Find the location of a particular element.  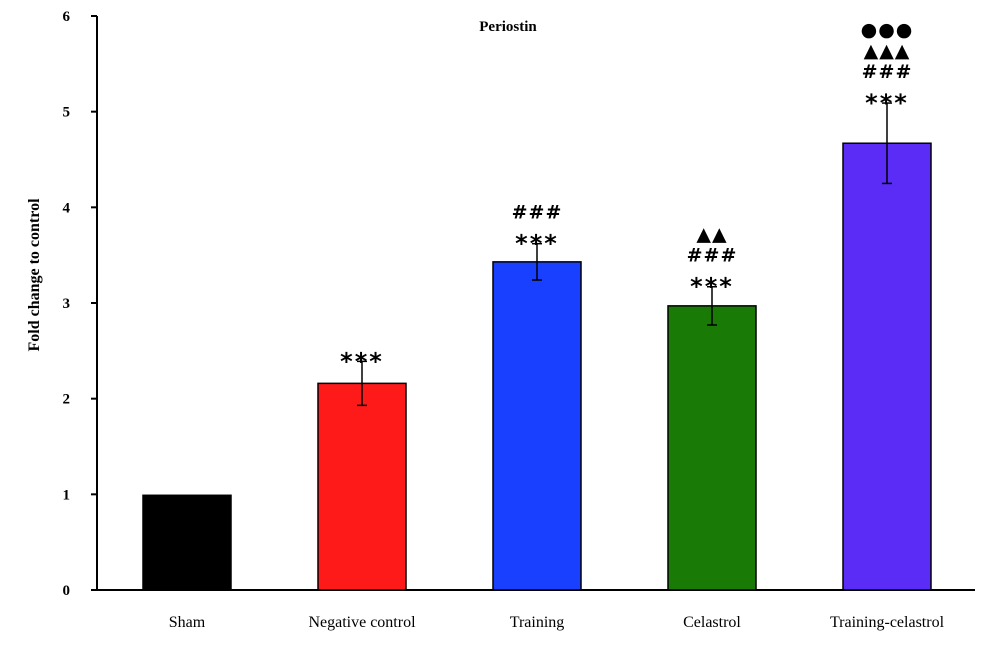

category-label: Celastrol is located at coordinates (712, 622).